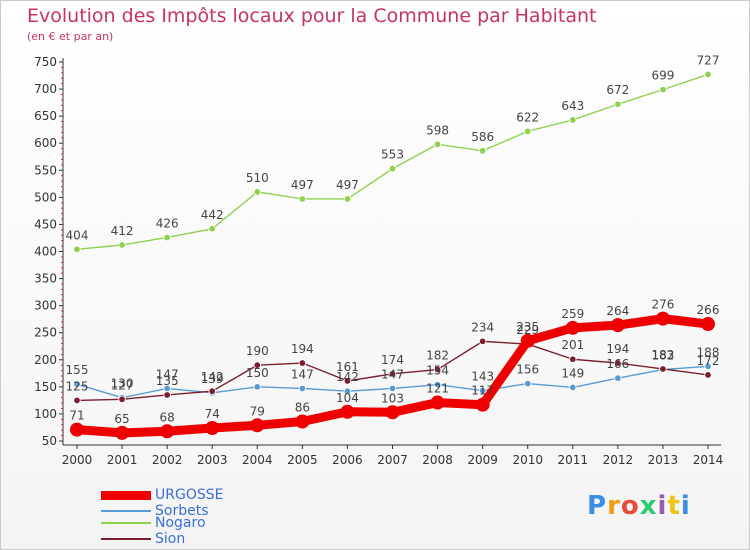 The height and width of the screenshot is (550, 750). What do you see at coordinates (392, 460) in the screenshot?
I see `x-tick-label: 2007` at bounding box center [392, 460].